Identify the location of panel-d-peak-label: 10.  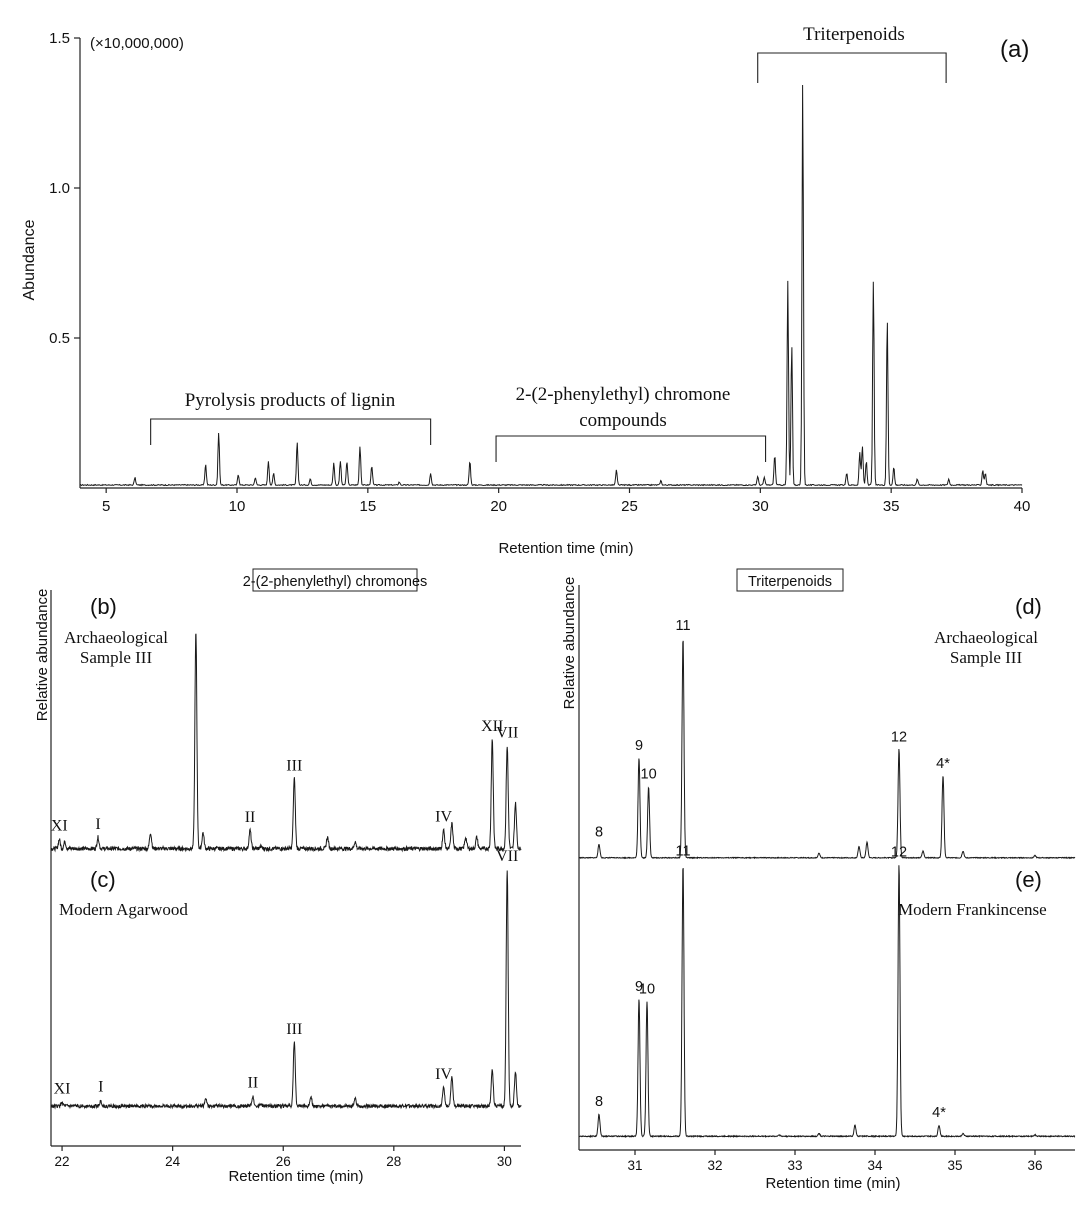
(649, 775).